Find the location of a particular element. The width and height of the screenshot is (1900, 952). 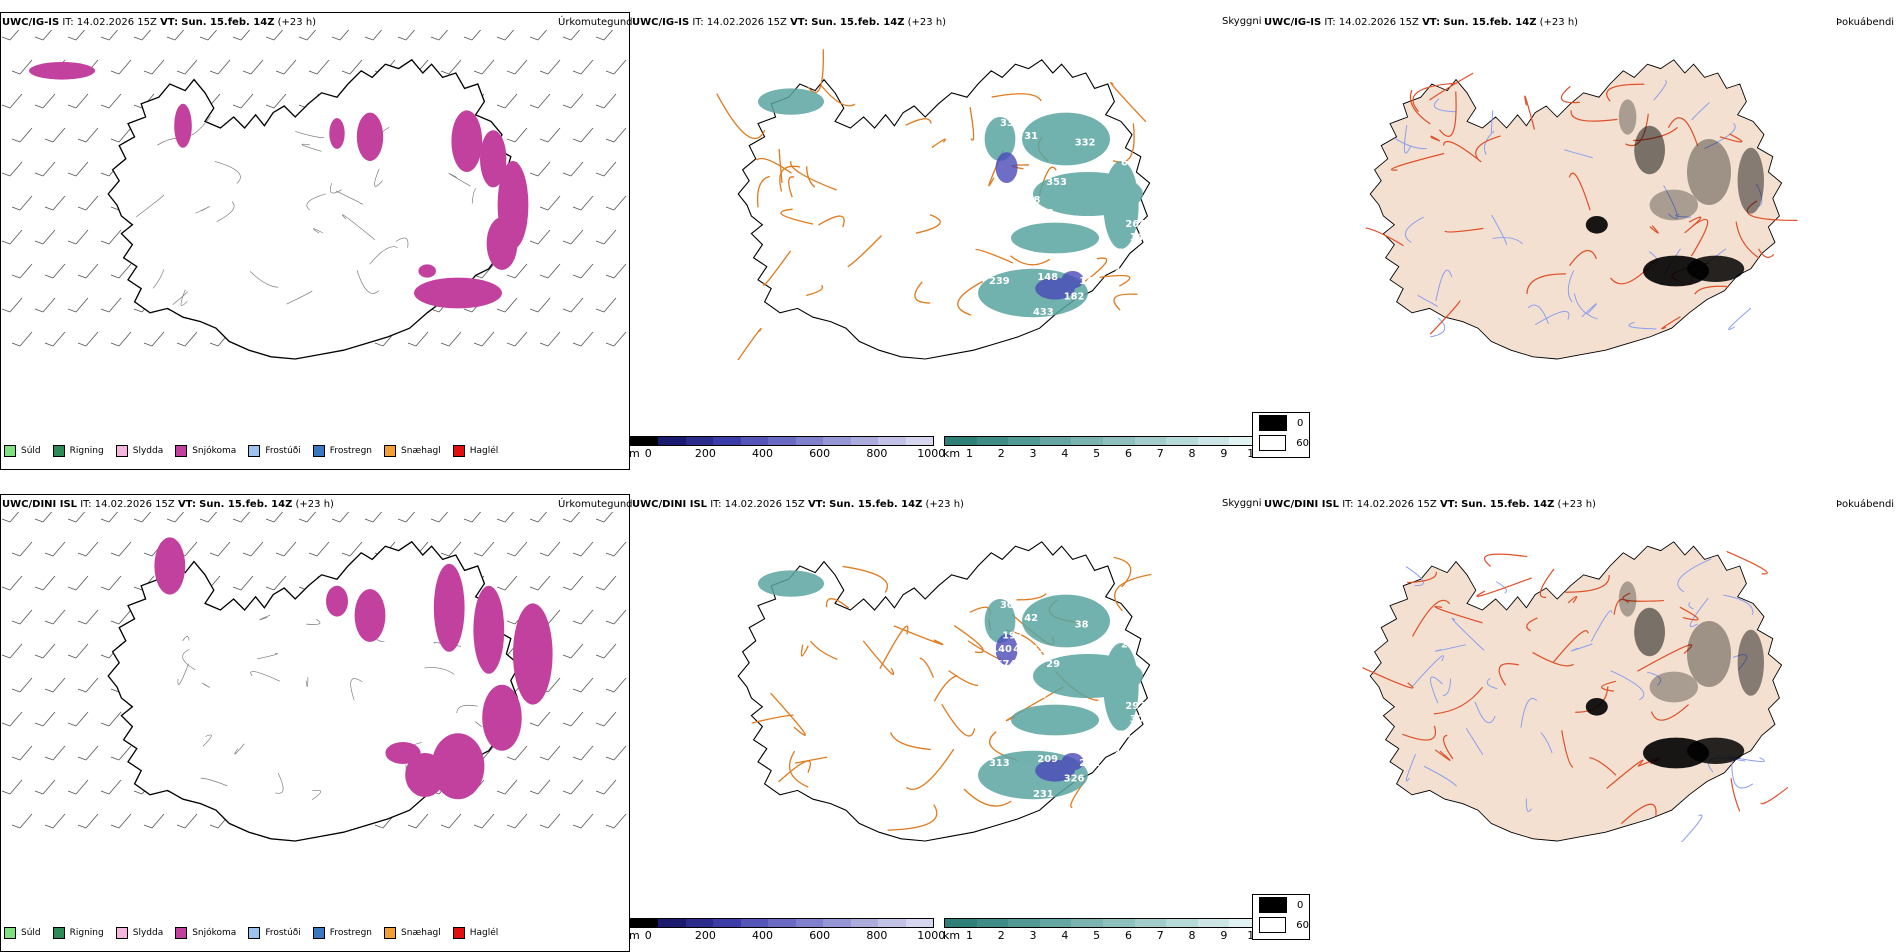

legend-item: Snjókoma is located at coordinates (205, 451).